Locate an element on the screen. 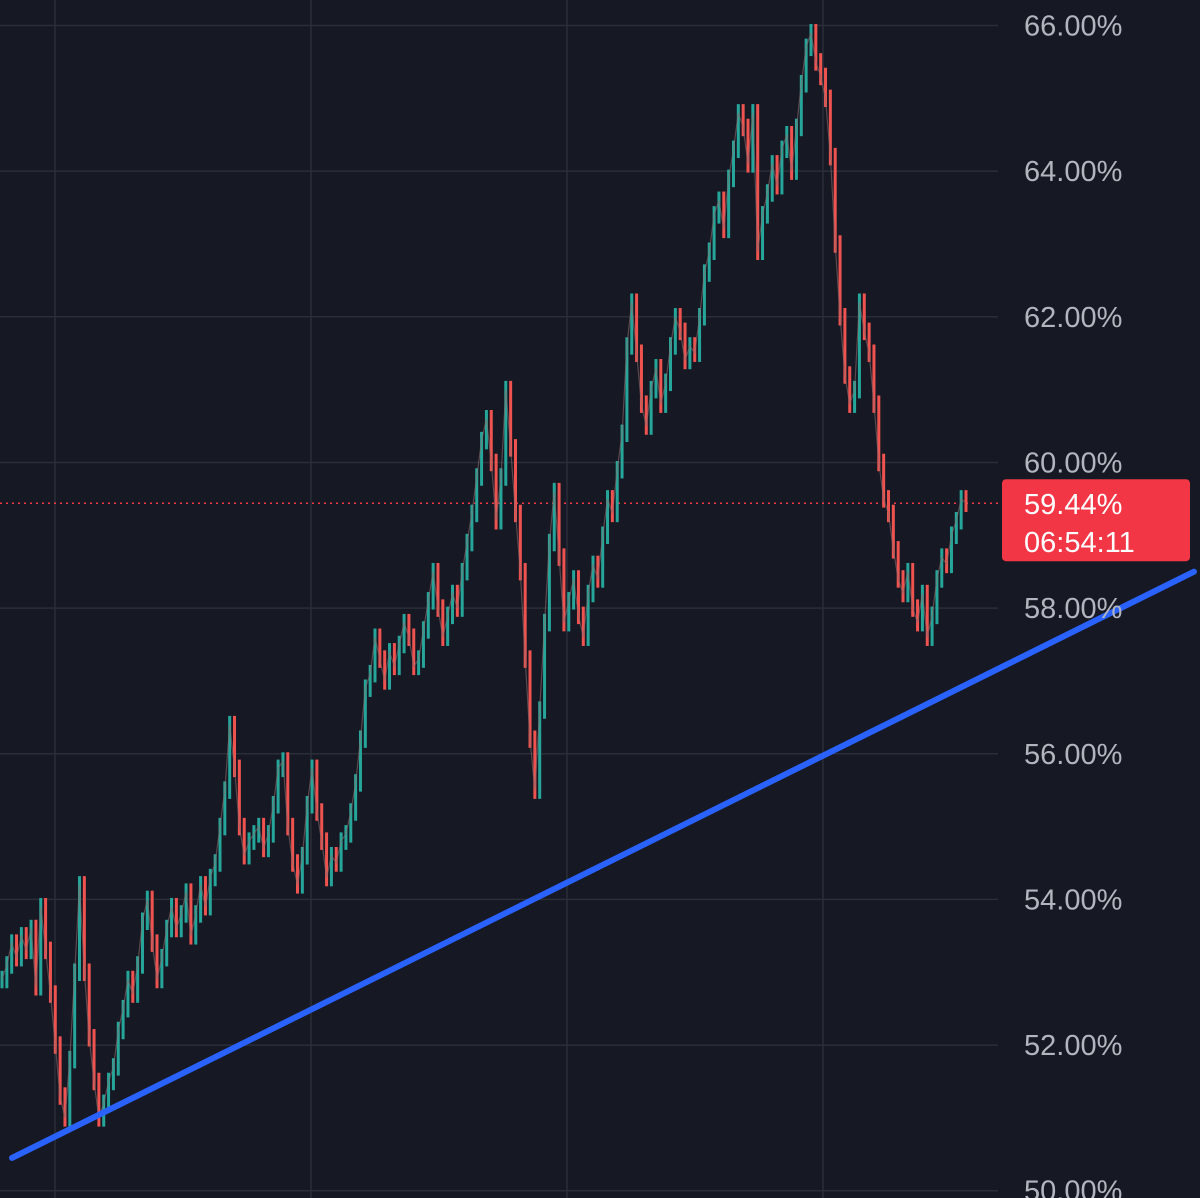 The height and width of the screenshot is (1198, 1200). y-tick-label-8: 50.00% is located at coordinates (1073, 1187).